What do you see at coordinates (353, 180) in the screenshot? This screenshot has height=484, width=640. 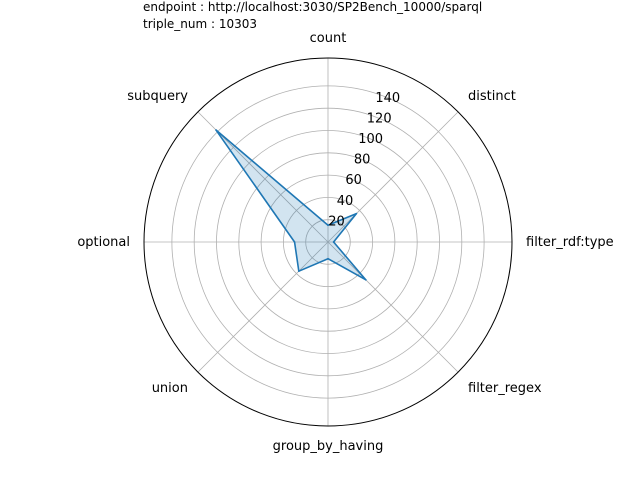 I see `radial-tick-label: 60` at bounding box center [353, 180].